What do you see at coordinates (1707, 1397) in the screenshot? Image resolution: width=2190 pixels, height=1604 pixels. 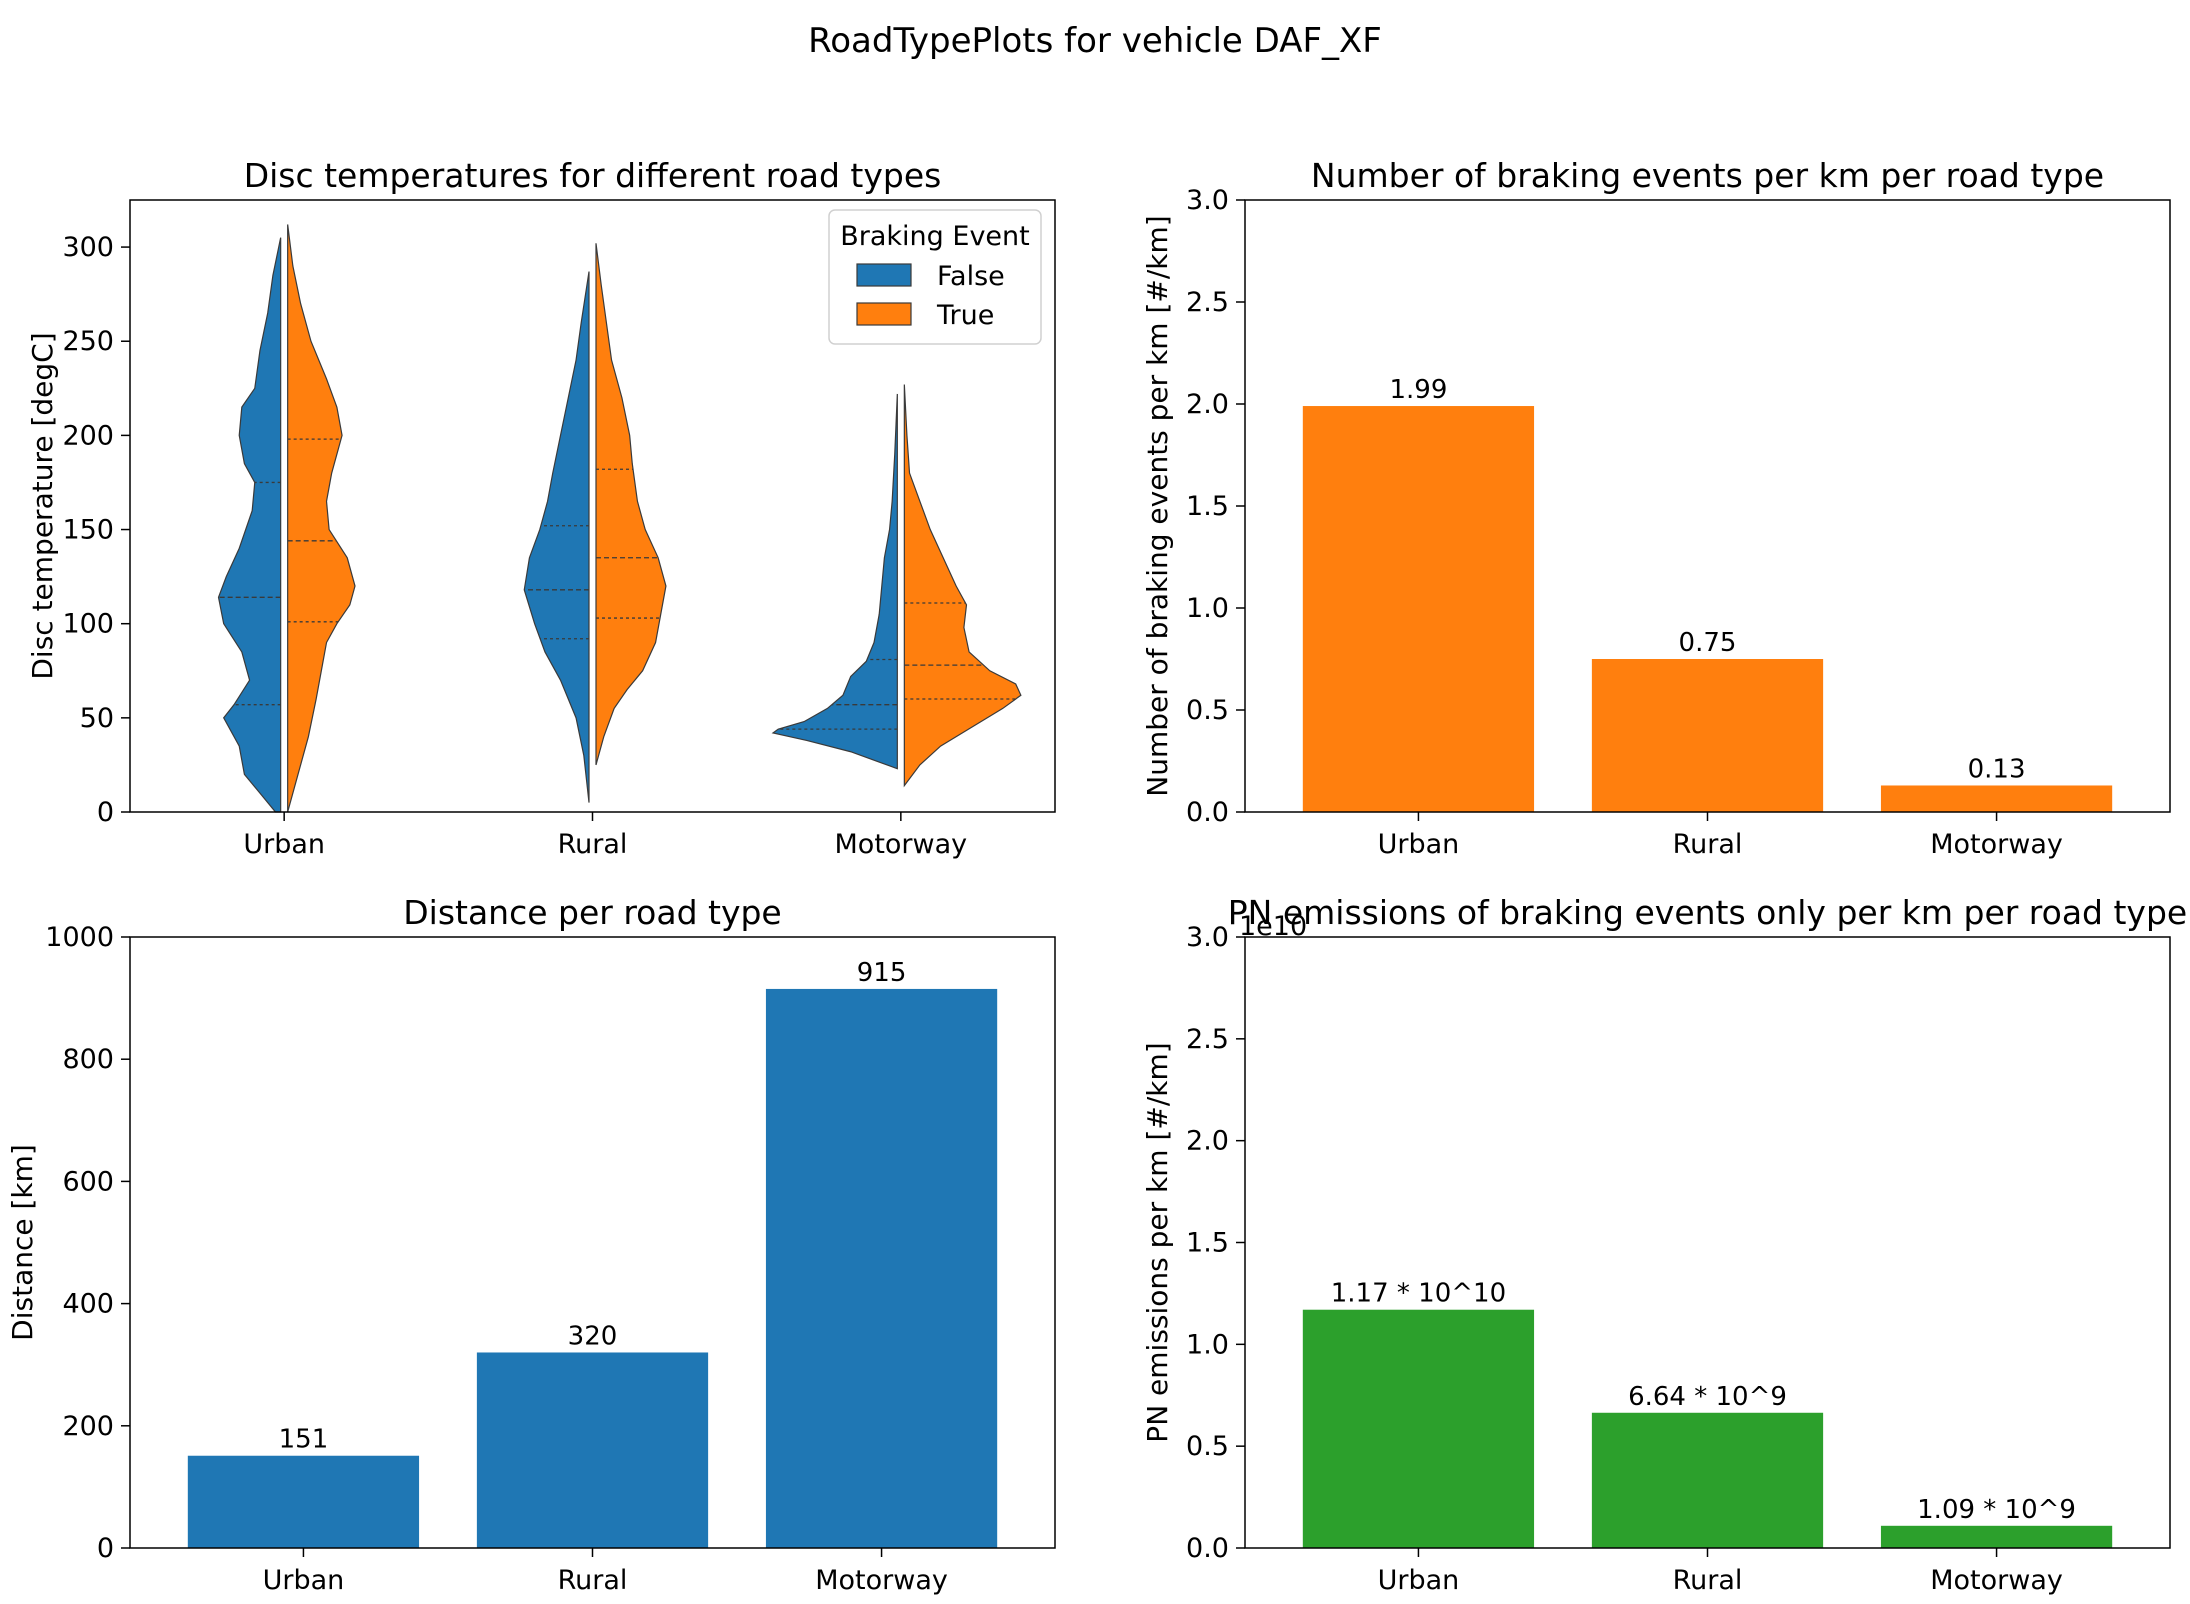 I see `pn-data-label-rural: 6.64 * 10^9` at bounding box center [1707, 1397].